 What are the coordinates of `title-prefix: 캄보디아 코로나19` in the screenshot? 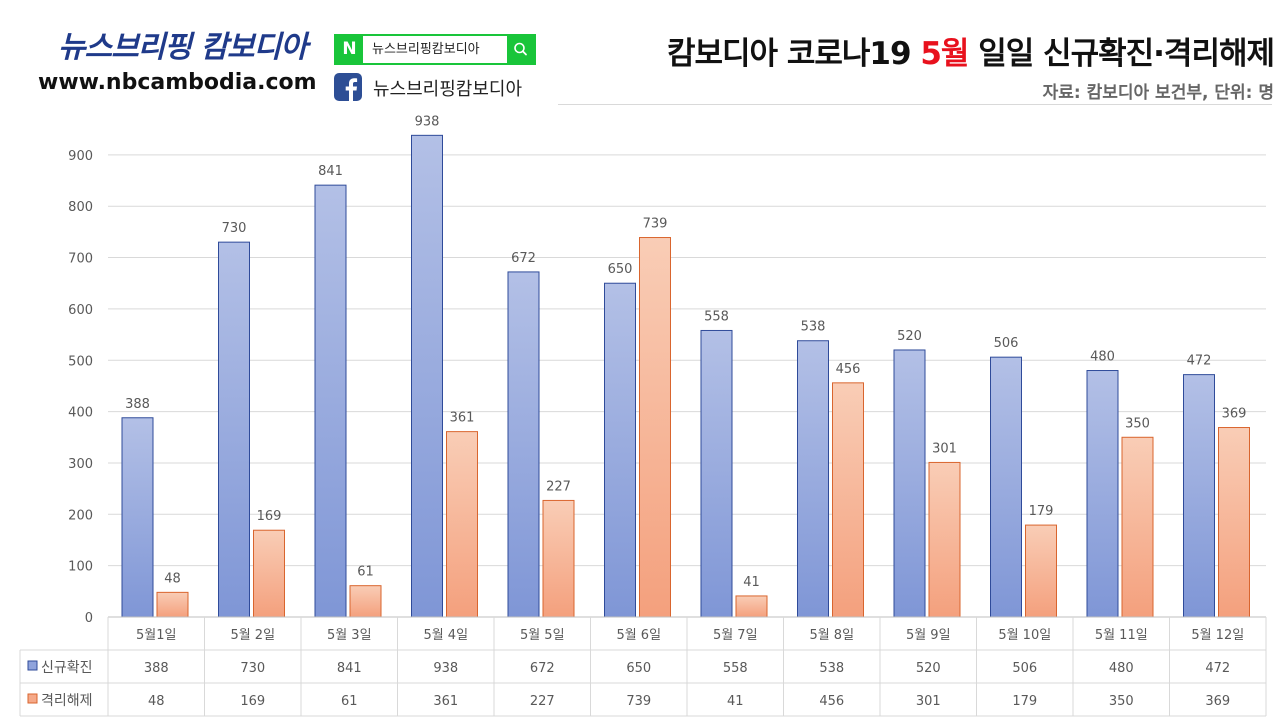 It's located at (793, 54).